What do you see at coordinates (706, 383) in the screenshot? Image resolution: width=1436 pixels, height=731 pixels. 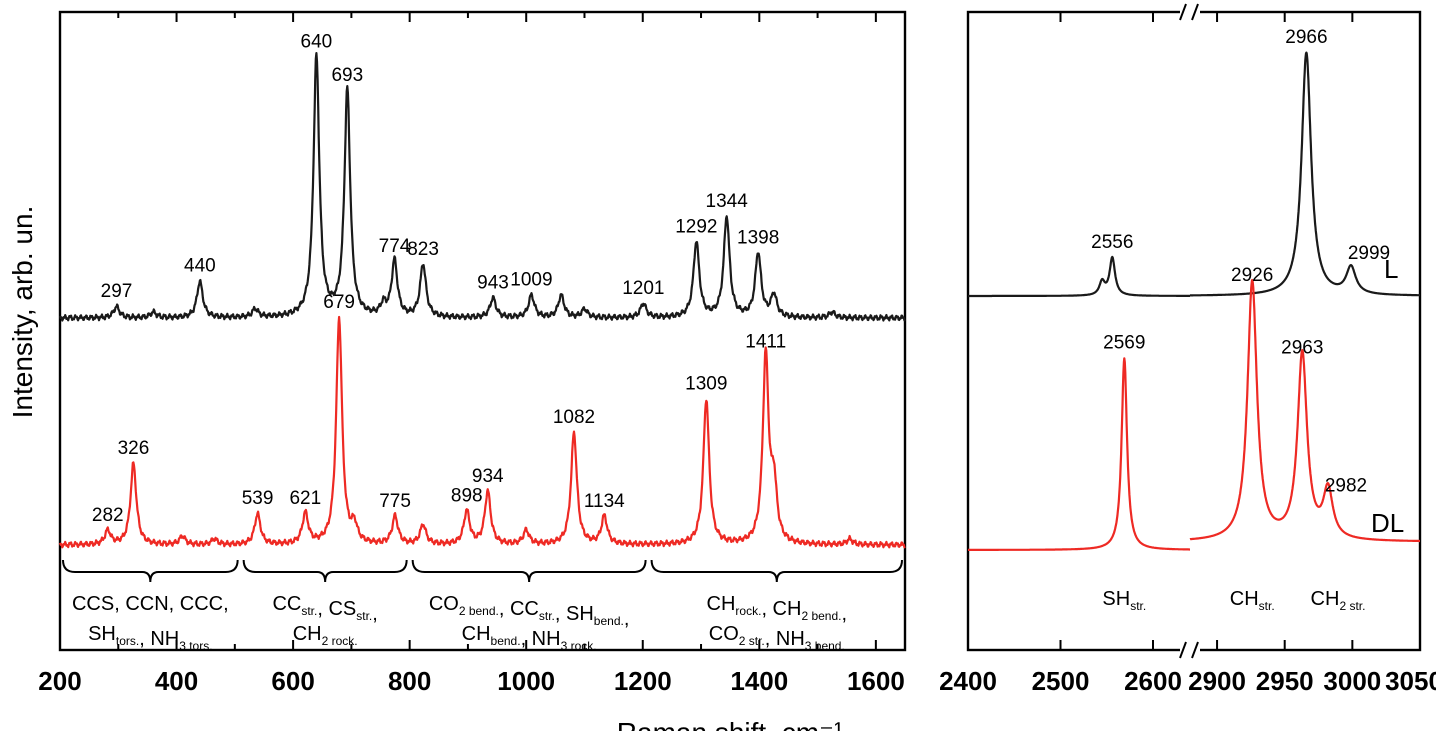 I see `peak-label: 1309` at bounding box center [706, 383].